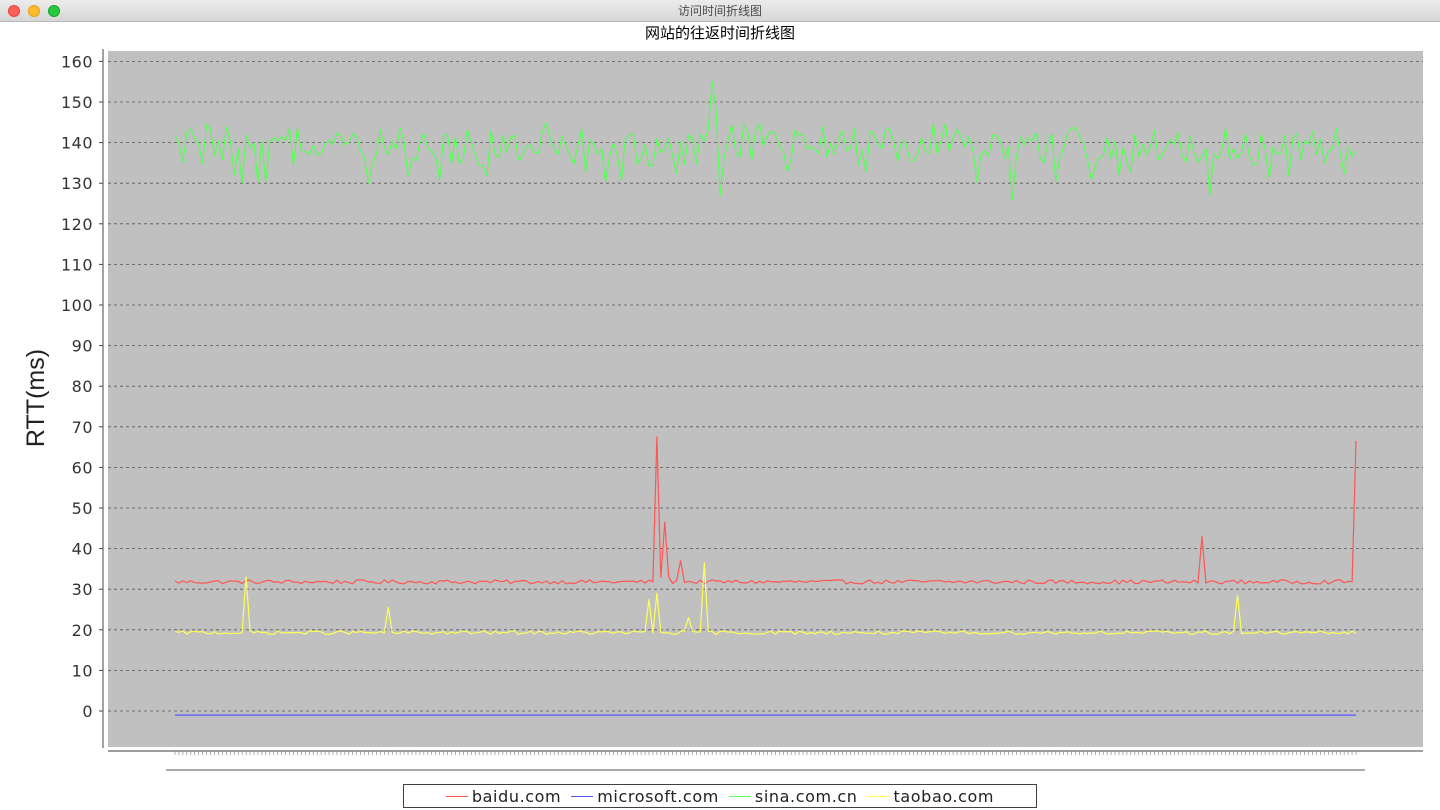 The width and height of the screenshot is (1440, 810). What do you see at coordinates (36, 398) in the screenshot?
I see `y-axis-label: RTT(ms)` at bounding box center [36, 398].